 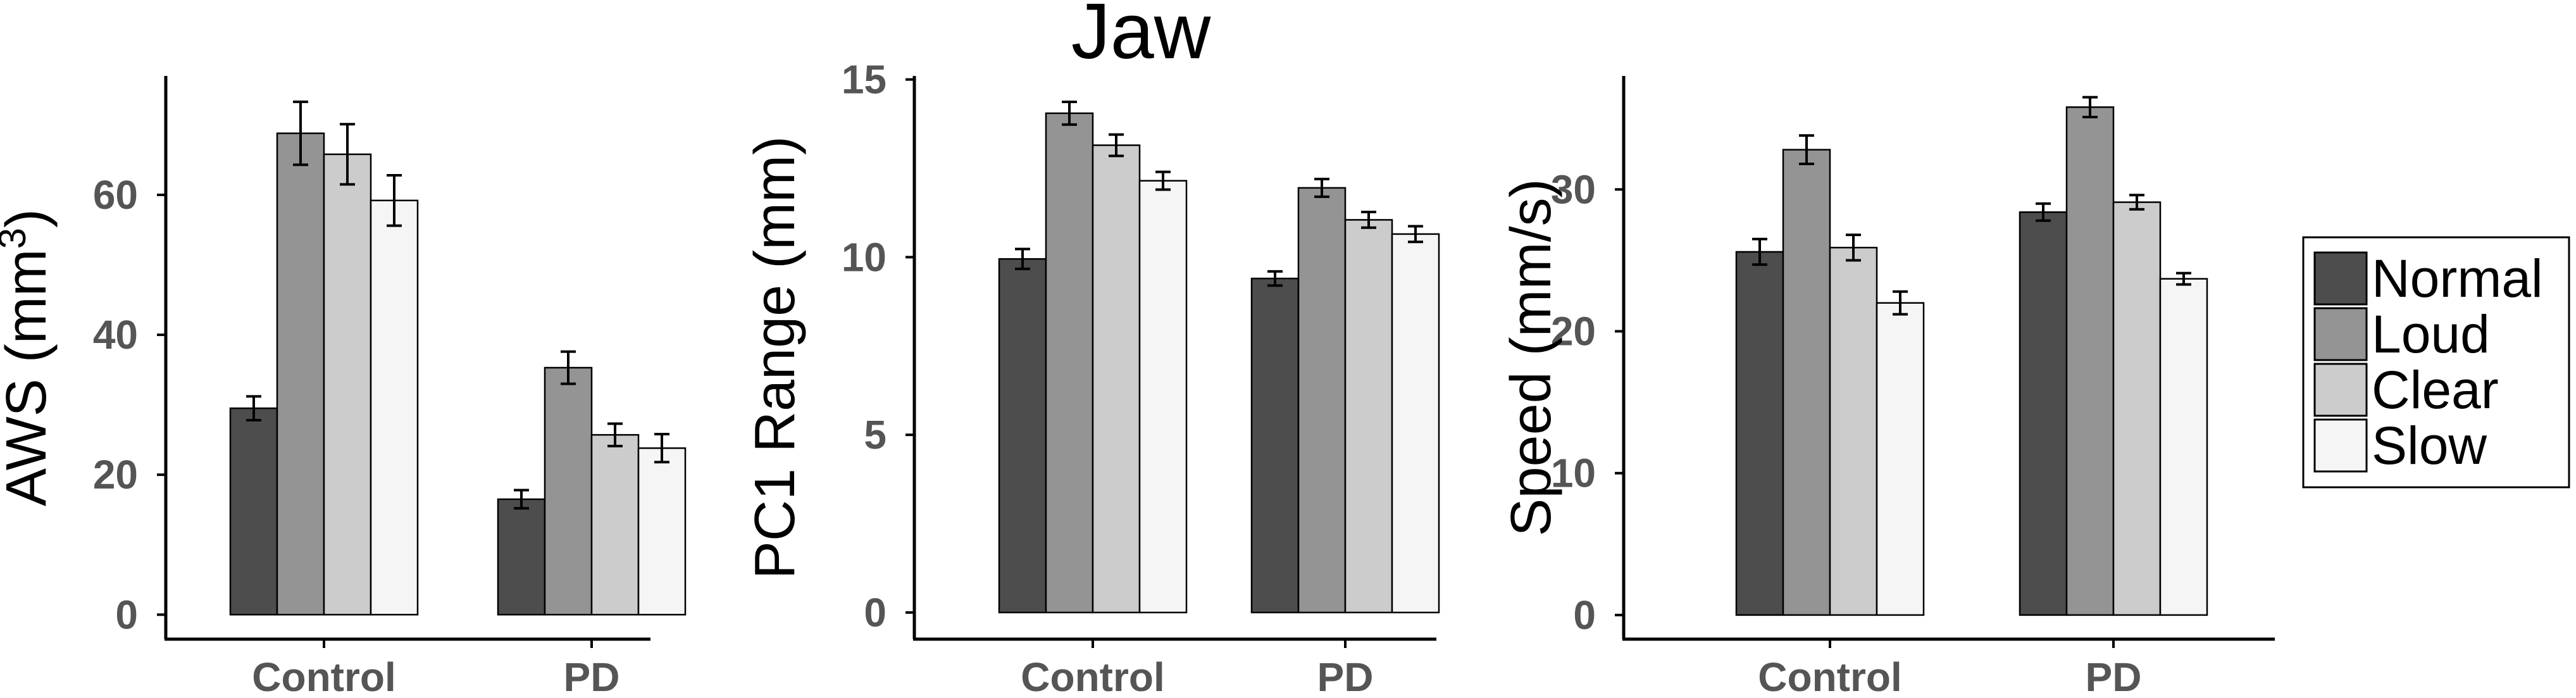 What do you see at coordinates (865, 80) in the screenshot?
I see `y-tick-label: 15` at bounding box center [865, 80].